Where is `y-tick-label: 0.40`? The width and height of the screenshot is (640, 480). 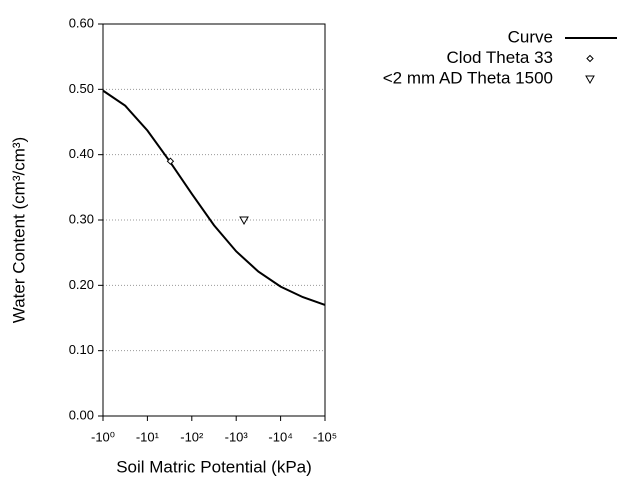 y-tick-label: 0.40 is located at coordinates (81, 153).